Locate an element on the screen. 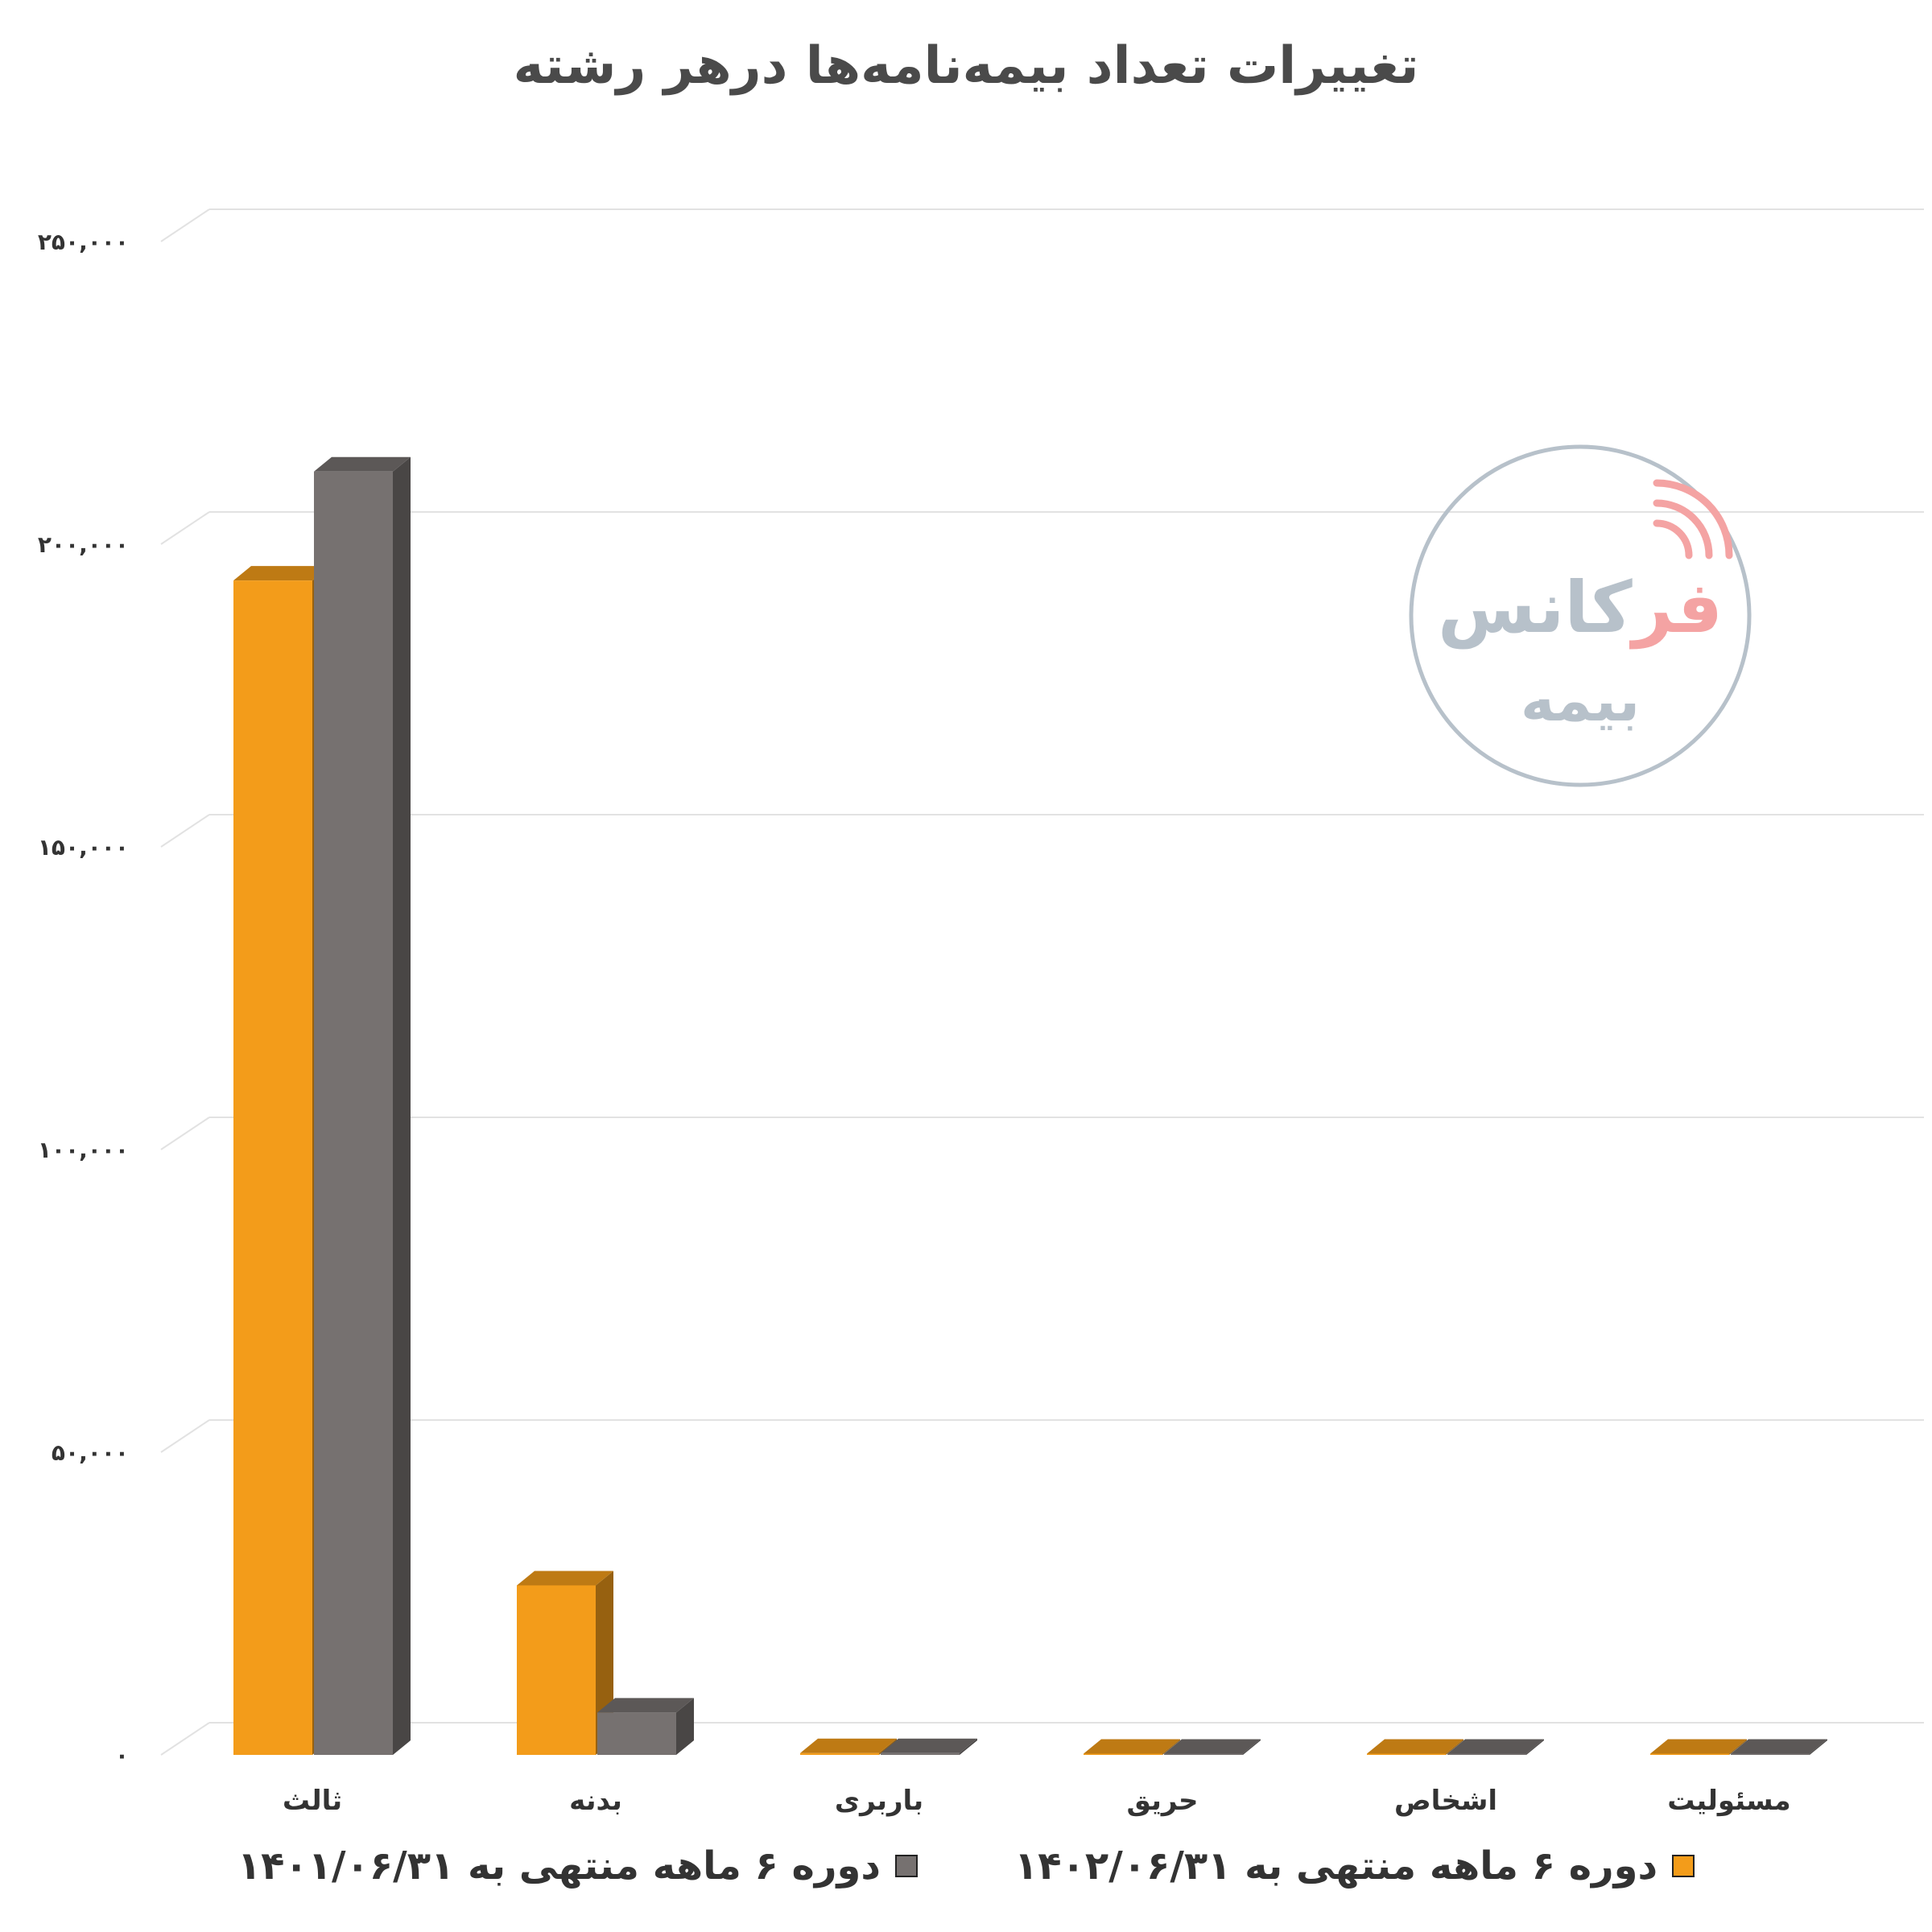 The image size is (1932, 1932). y-tick-label: ۲۵۰,۰۰۰ is located at coordinates (83, 242).